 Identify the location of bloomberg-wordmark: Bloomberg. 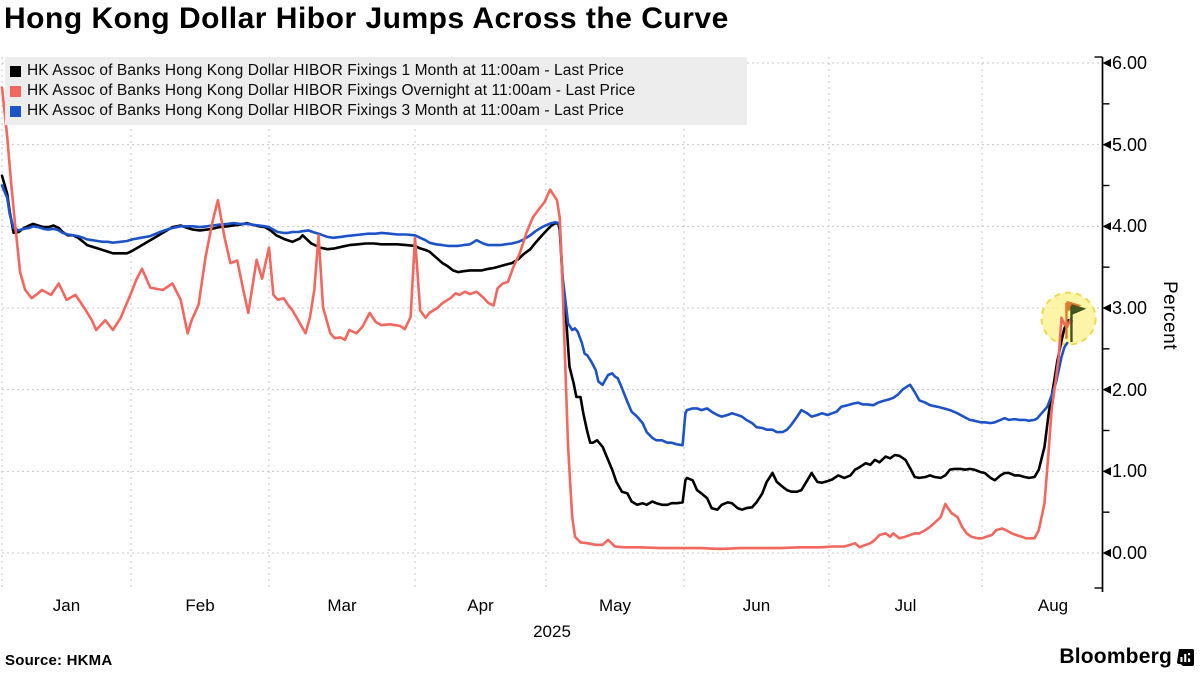
(1115, 656).